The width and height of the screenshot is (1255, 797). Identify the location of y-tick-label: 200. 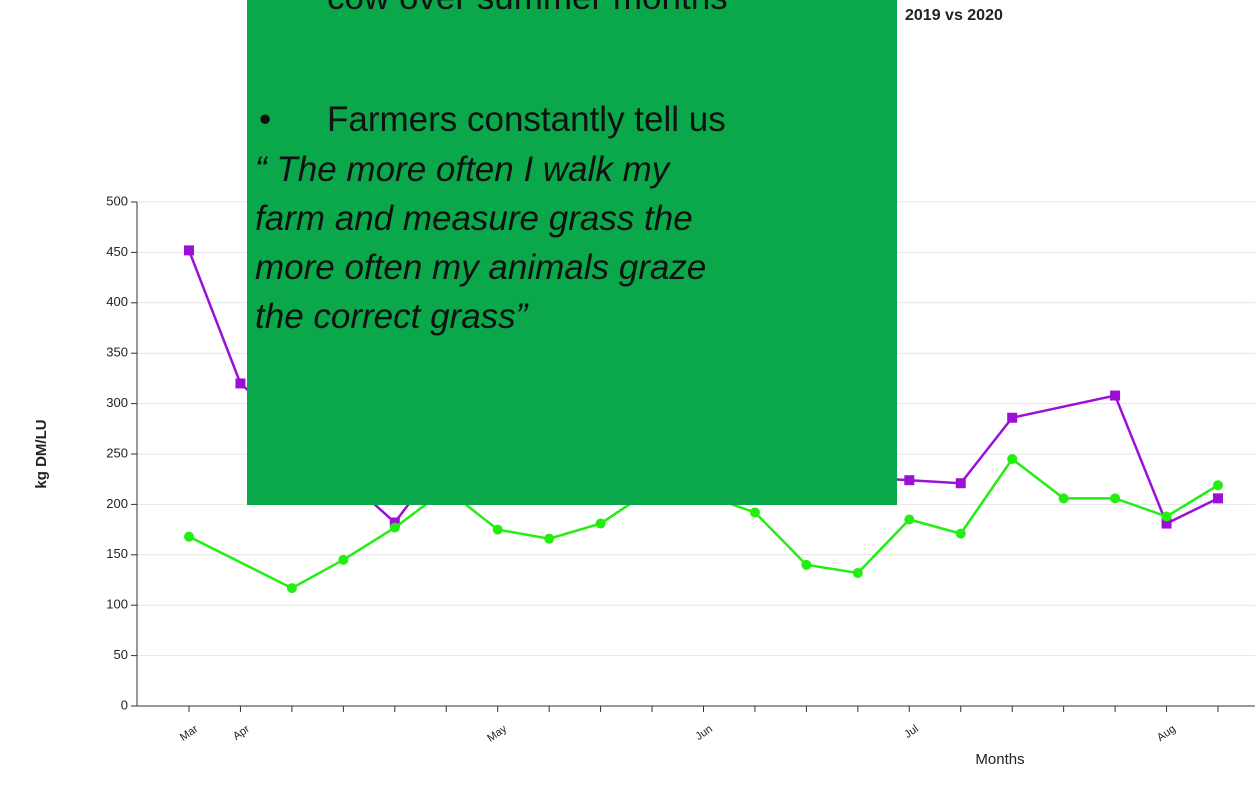
(117, 503).